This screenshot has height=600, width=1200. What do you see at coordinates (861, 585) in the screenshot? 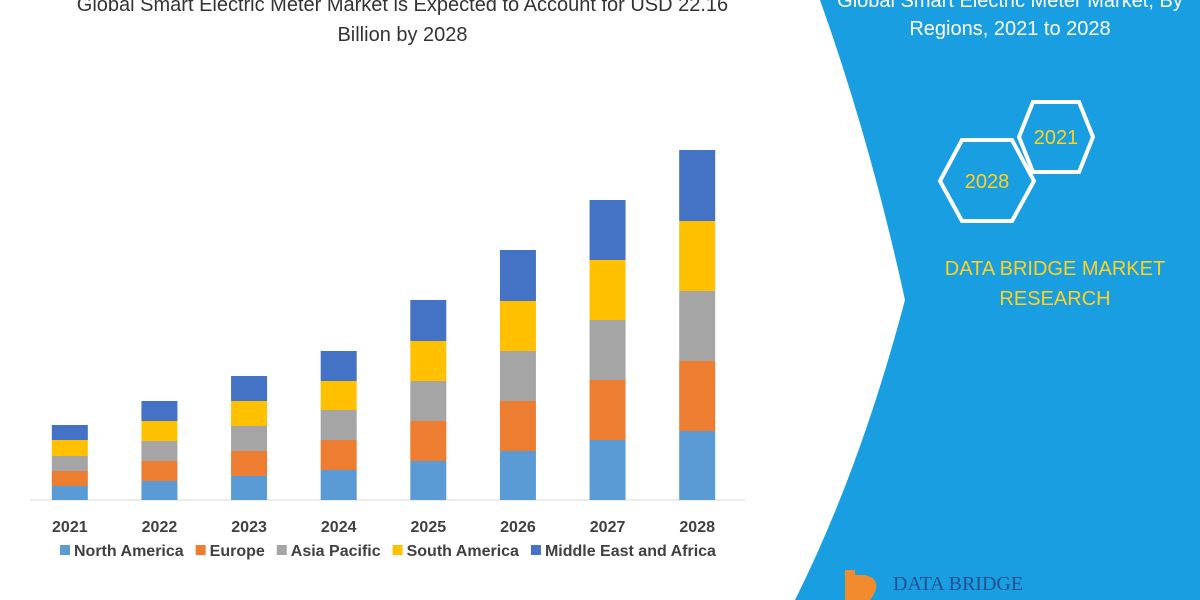
I see `logo-mark` at bounding box center [861, 585].